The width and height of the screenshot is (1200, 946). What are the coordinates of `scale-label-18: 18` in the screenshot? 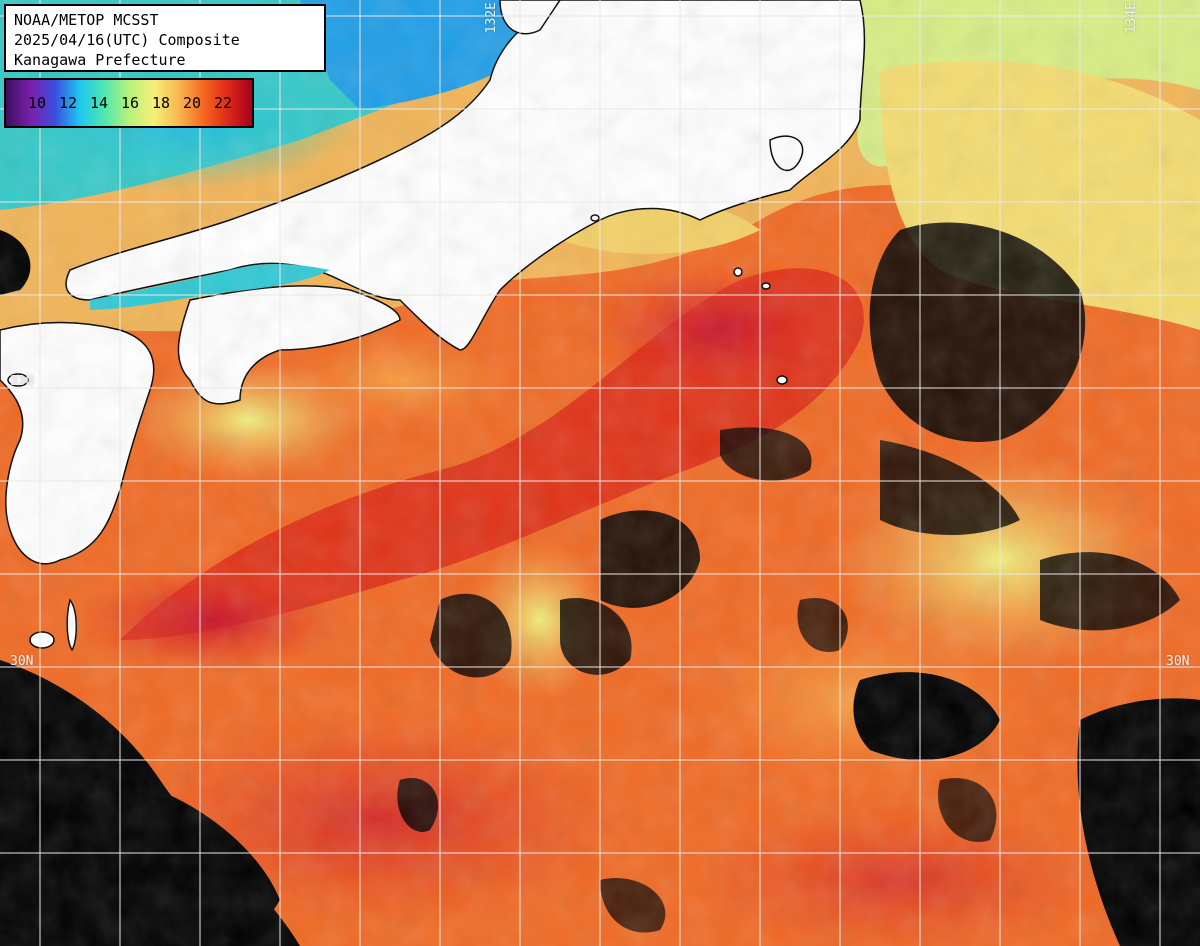 It's located at (161, 103).